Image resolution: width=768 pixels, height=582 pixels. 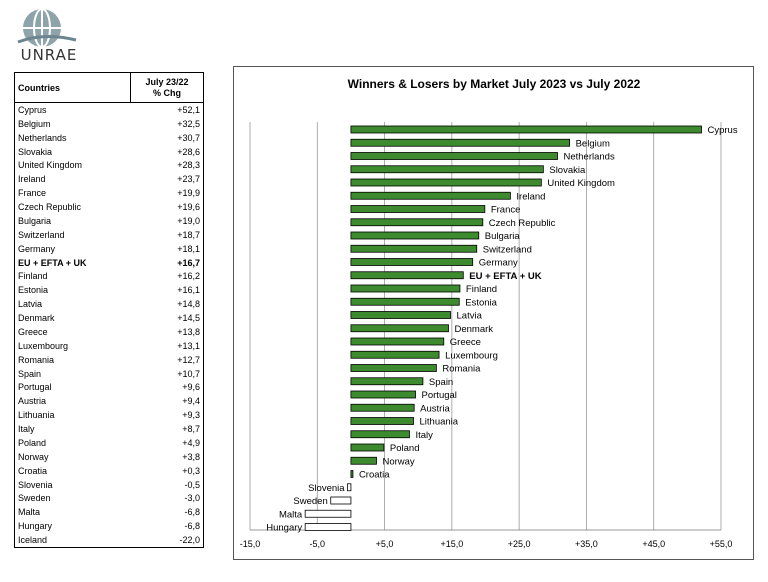 I want to click on country-name: Estonia, so click(x=33, y=290).